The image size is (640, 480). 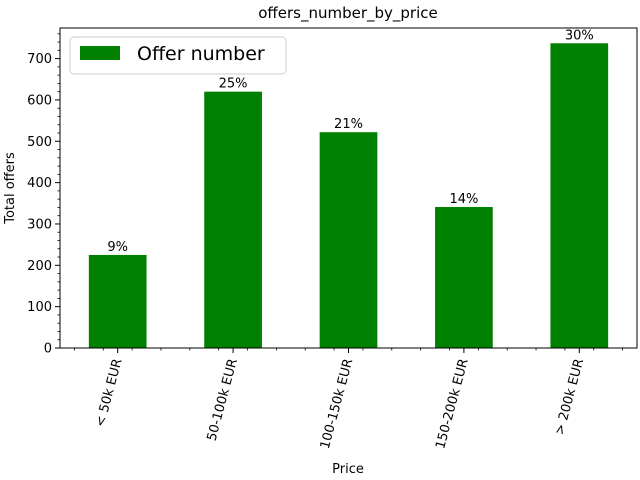 What do you see at coordinates (348, 469) in the screenshot?
I see `x-axis-label: Price` at bounding box center [348, 469].